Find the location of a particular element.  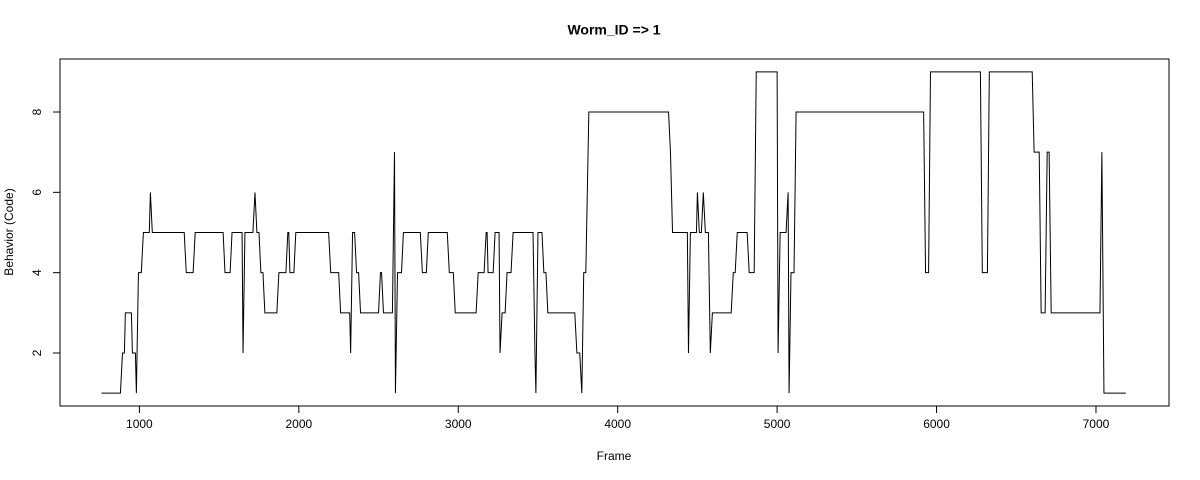

chart-title: Worm_ID => 1 is located at coordinates (613, 30).